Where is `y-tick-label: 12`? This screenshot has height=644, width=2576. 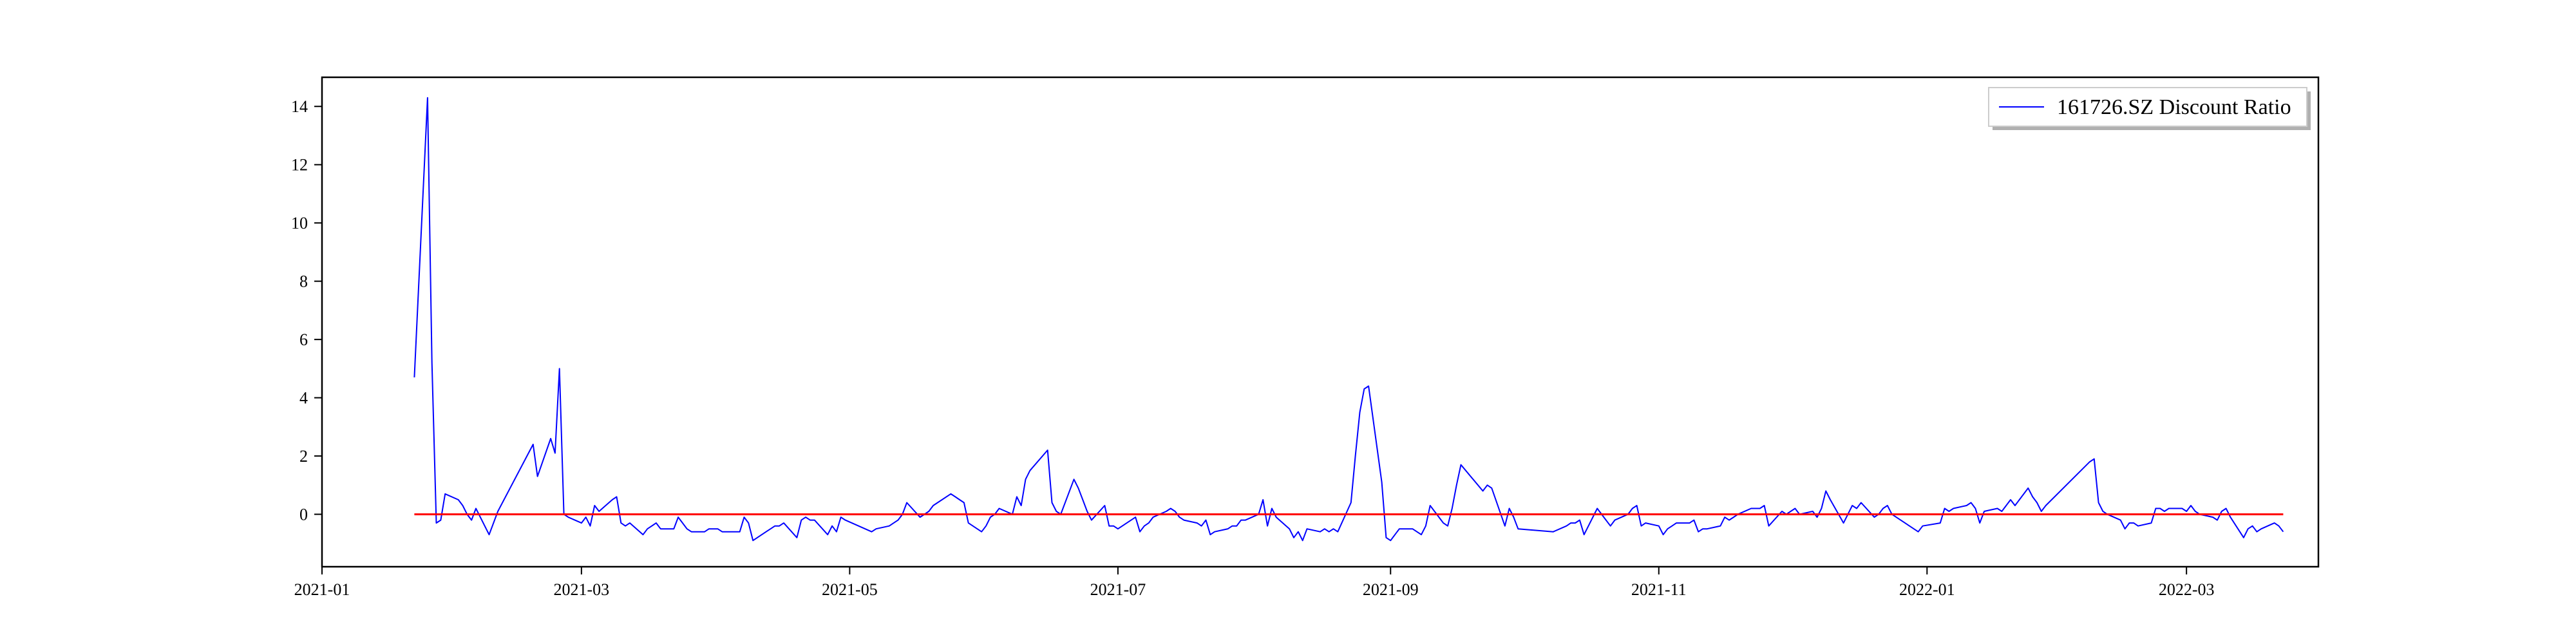
y-tick-label: 12 is located at coordinates (299, 166).